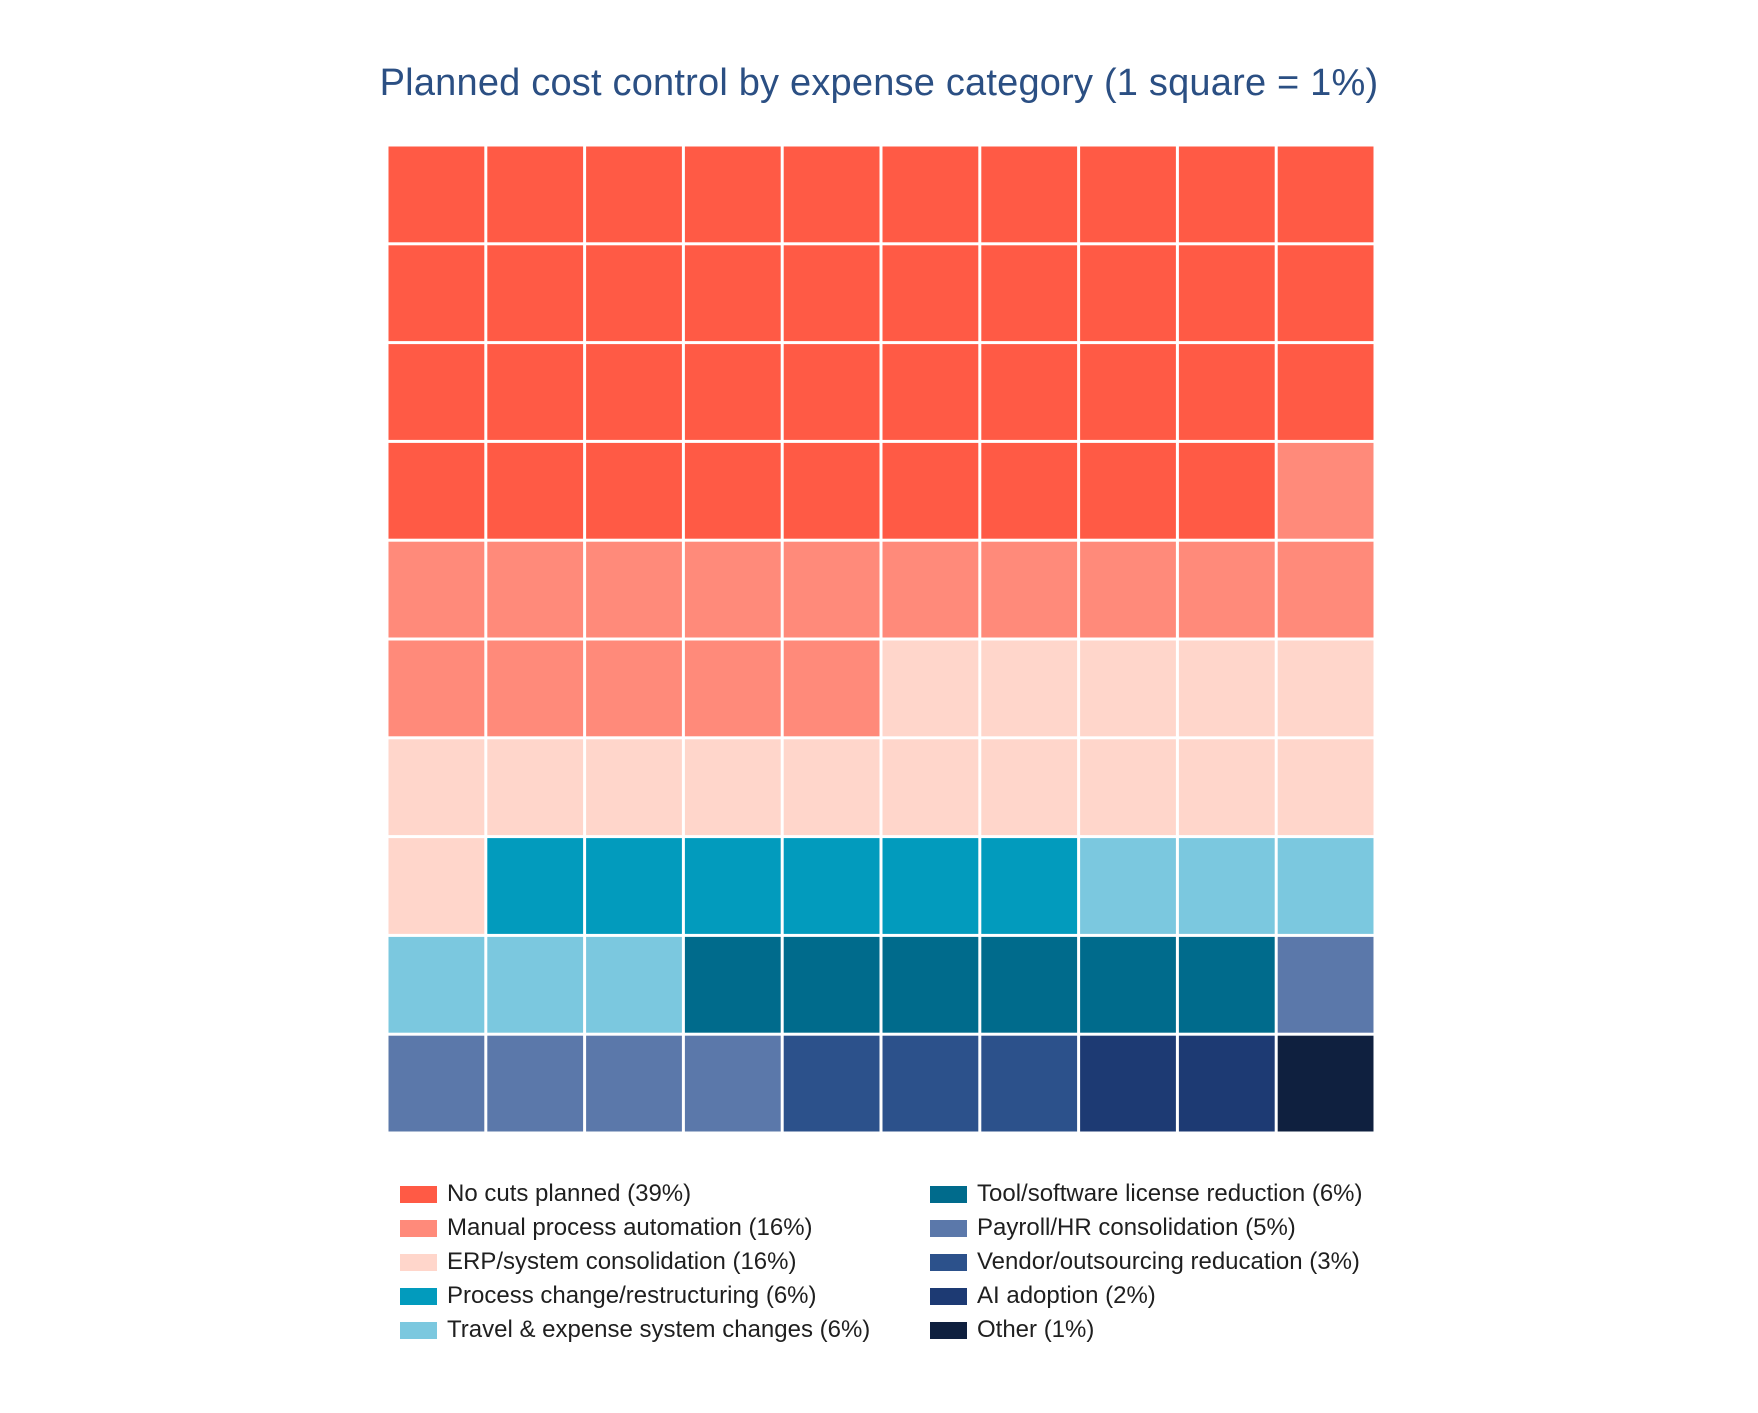  Describe the element at coordinates (622, 1261) in the screenshot. I see `legend-label: ERP/system consolidation (16%)` at that location.